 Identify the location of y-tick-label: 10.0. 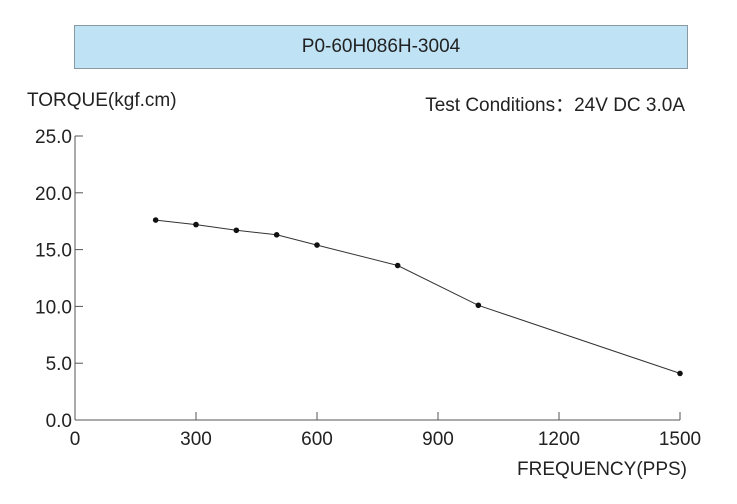
(53, 307).